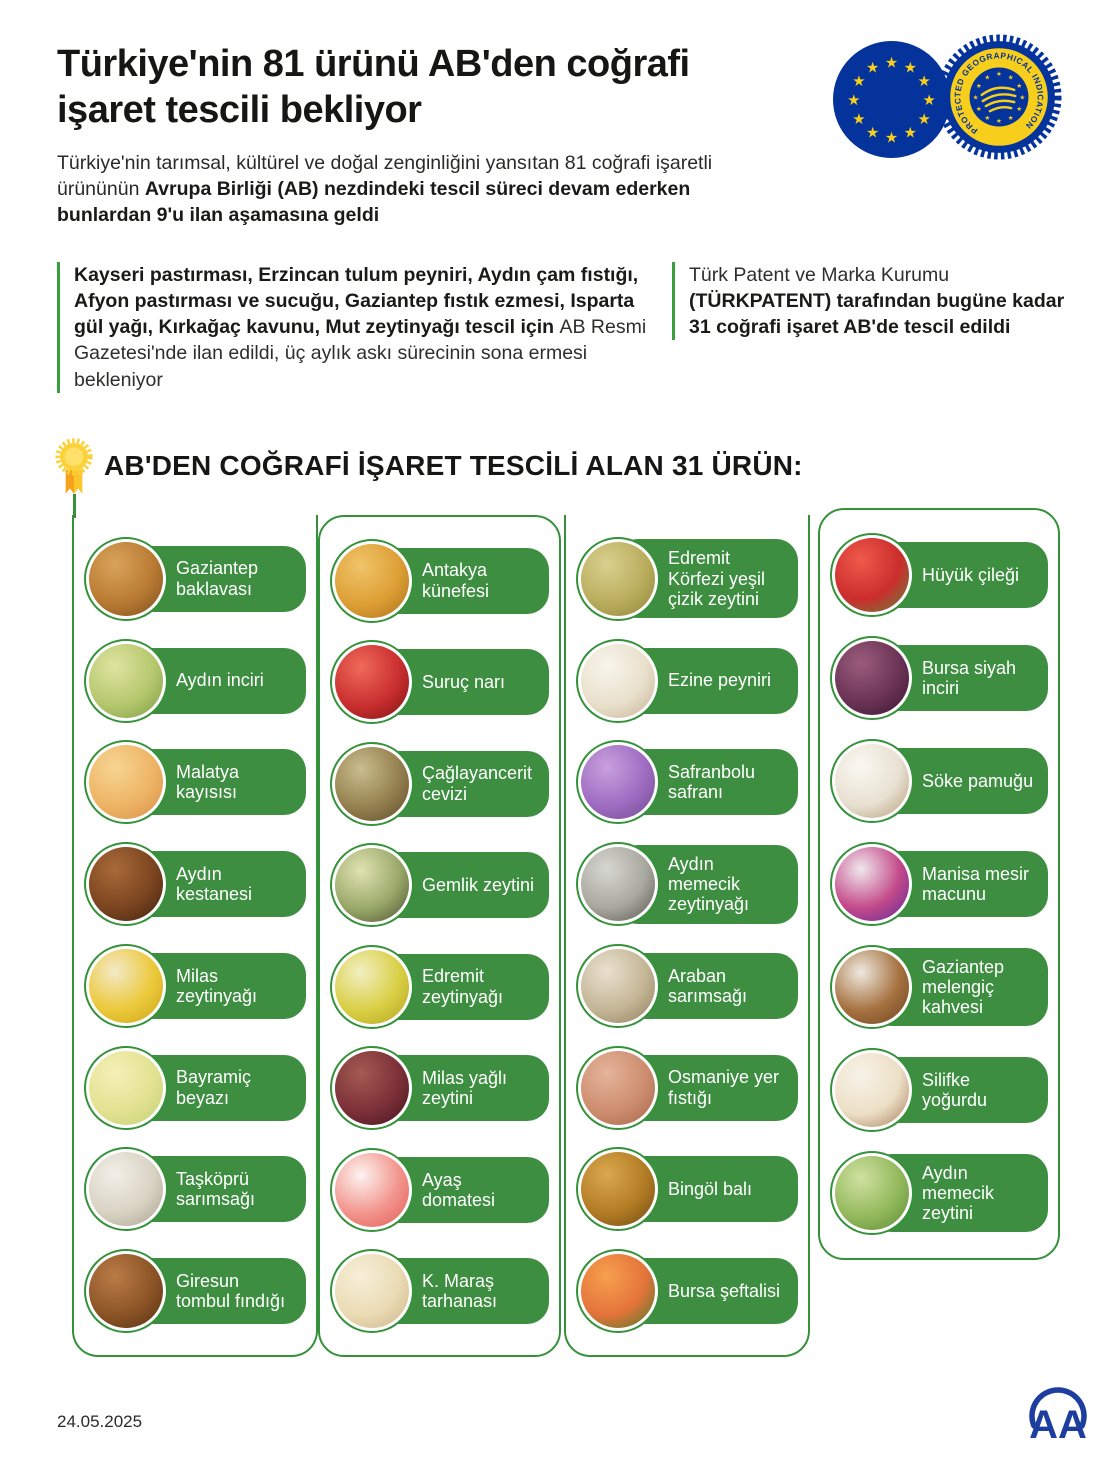 The height and width of the screenshot is (1464, 1120). Describe the element at coordinates (460, 1291) in the screenshot. I see `product-label: K. Maraş tarhanası` at that location.